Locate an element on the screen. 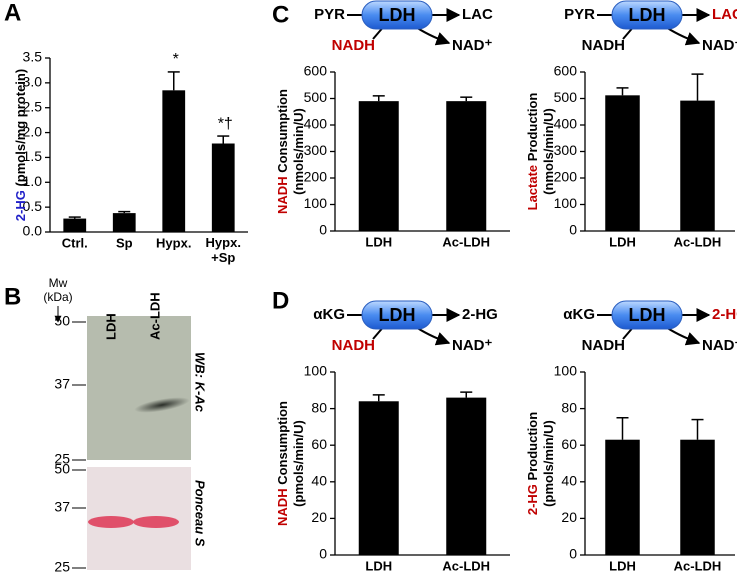 Image resolution: width=737 pixels, height=577 pixels. y-label-part: 2-HG is located at coordinates (20, 205).